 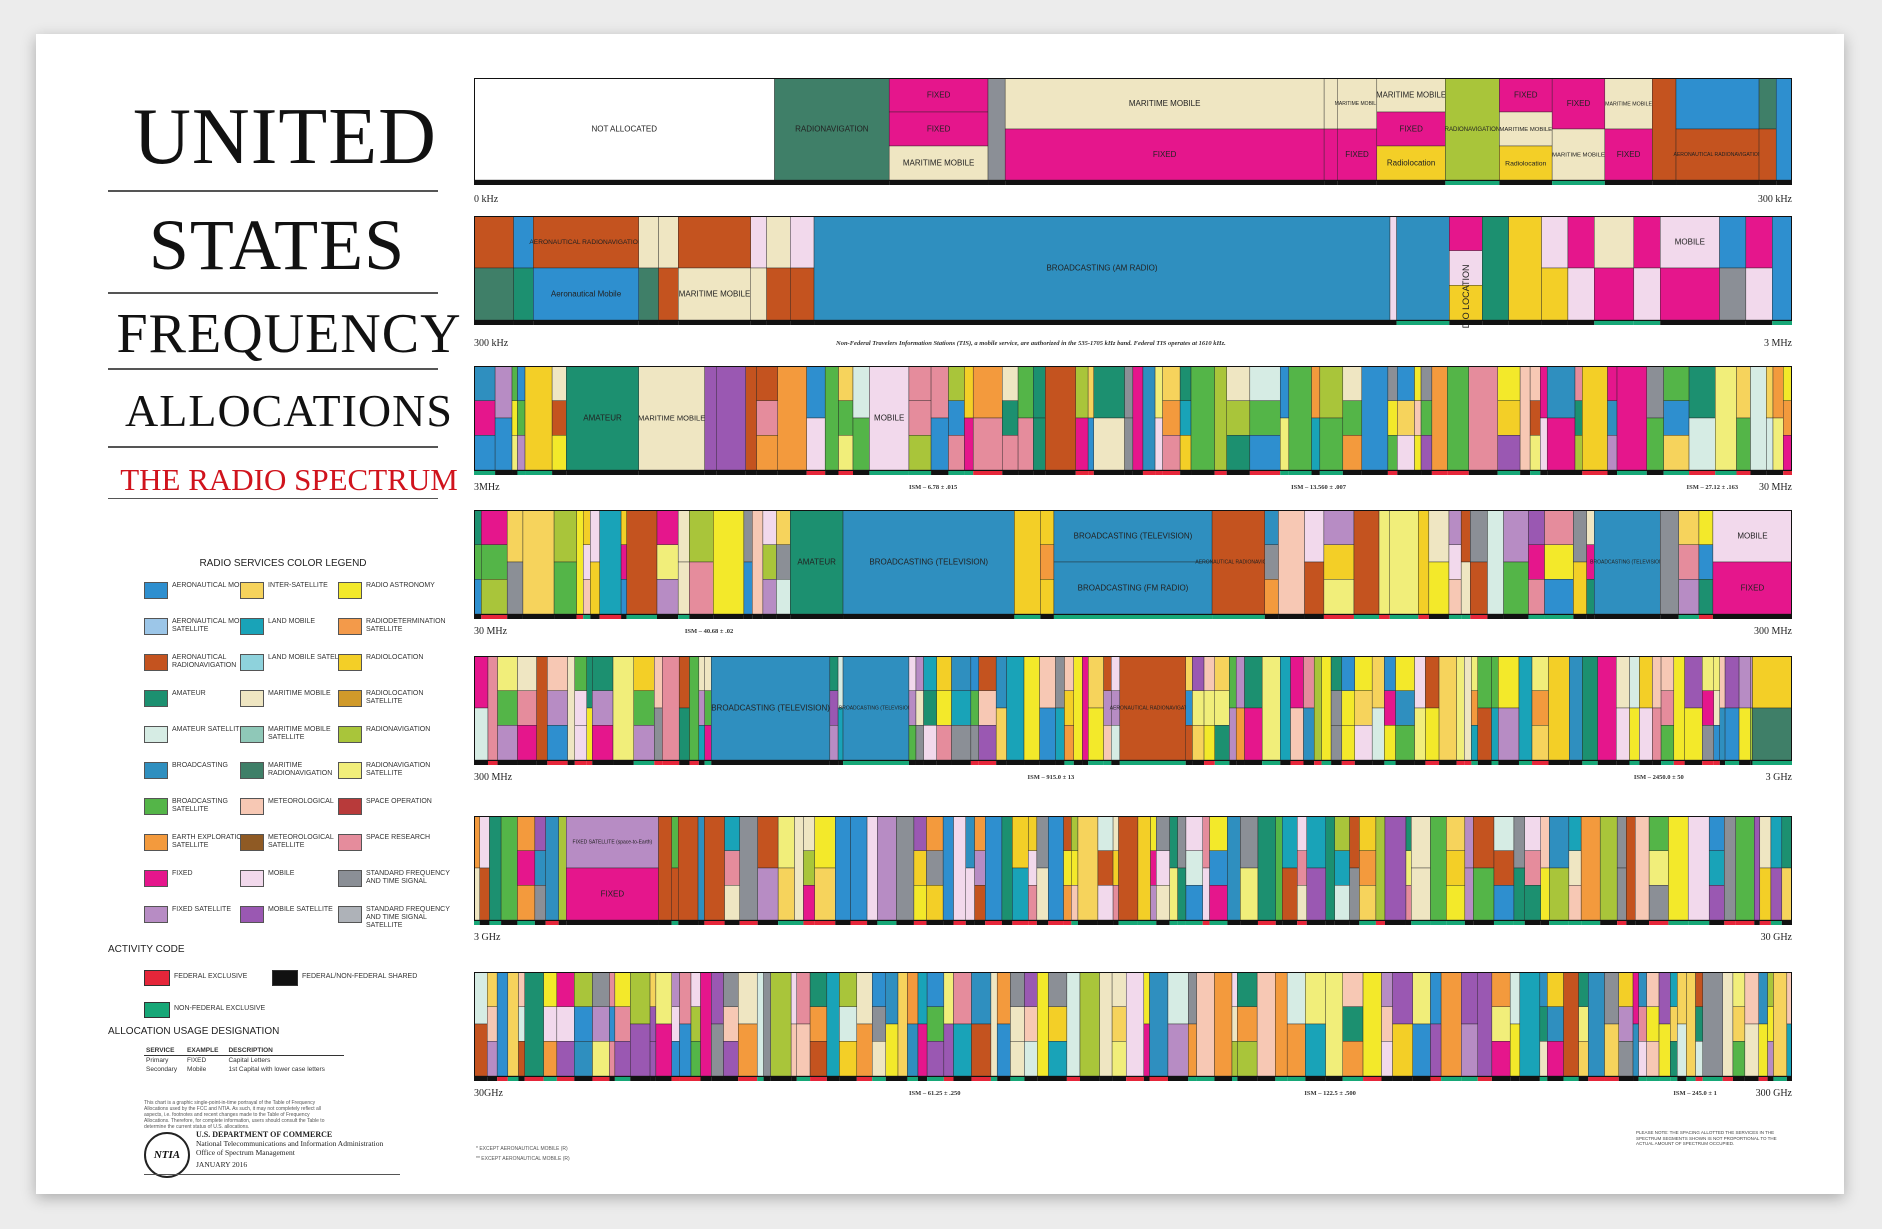 I want to click on legend-item: METEOROLOGICAL, so click(x=300, y=809).